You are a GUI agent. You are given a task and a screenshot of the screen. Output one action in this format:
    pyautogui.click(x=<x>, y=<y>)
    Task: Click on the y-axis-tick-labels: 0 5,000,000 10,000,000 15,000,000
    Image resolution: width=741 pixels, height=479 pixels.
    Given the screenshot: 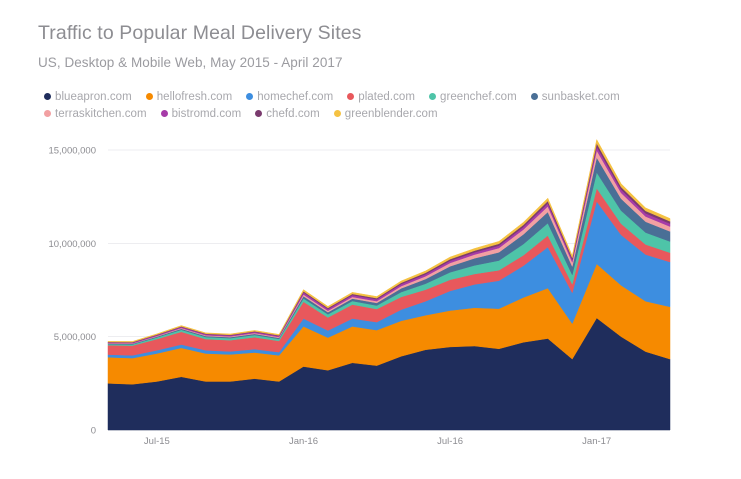 What is the action you would take?
    pyautogui.click(x=72, y=291)
    